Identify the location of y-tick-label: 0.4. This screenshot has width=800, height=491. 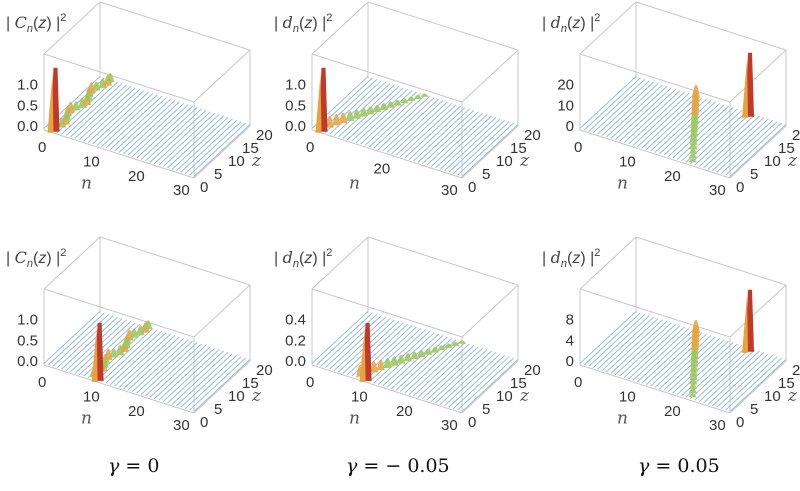
(295, 319).